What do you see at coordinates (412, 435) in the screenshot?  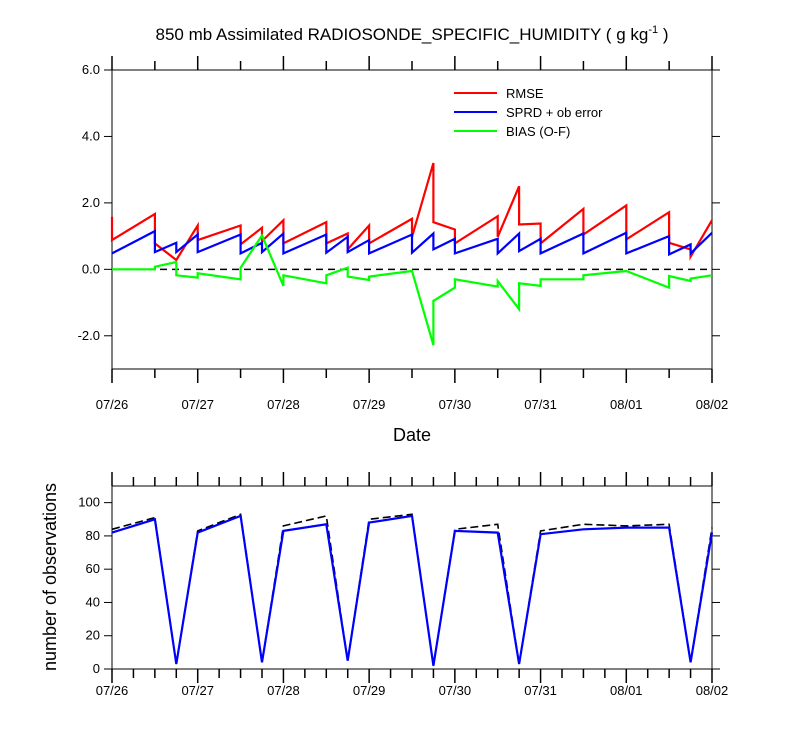 I see `x-axis-title: Date` at bounding box center [412, 435].